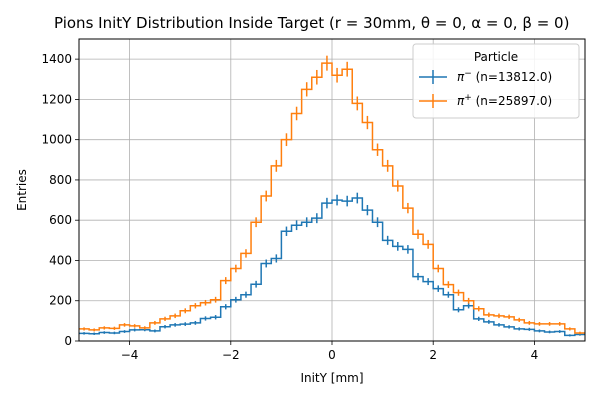 This screenshot has height=400, width=600. What do you see at coordinates (331, 378) in the screenshot?
I see `x-axis-label: InitY [mm]` at bounding box center [331, 378].